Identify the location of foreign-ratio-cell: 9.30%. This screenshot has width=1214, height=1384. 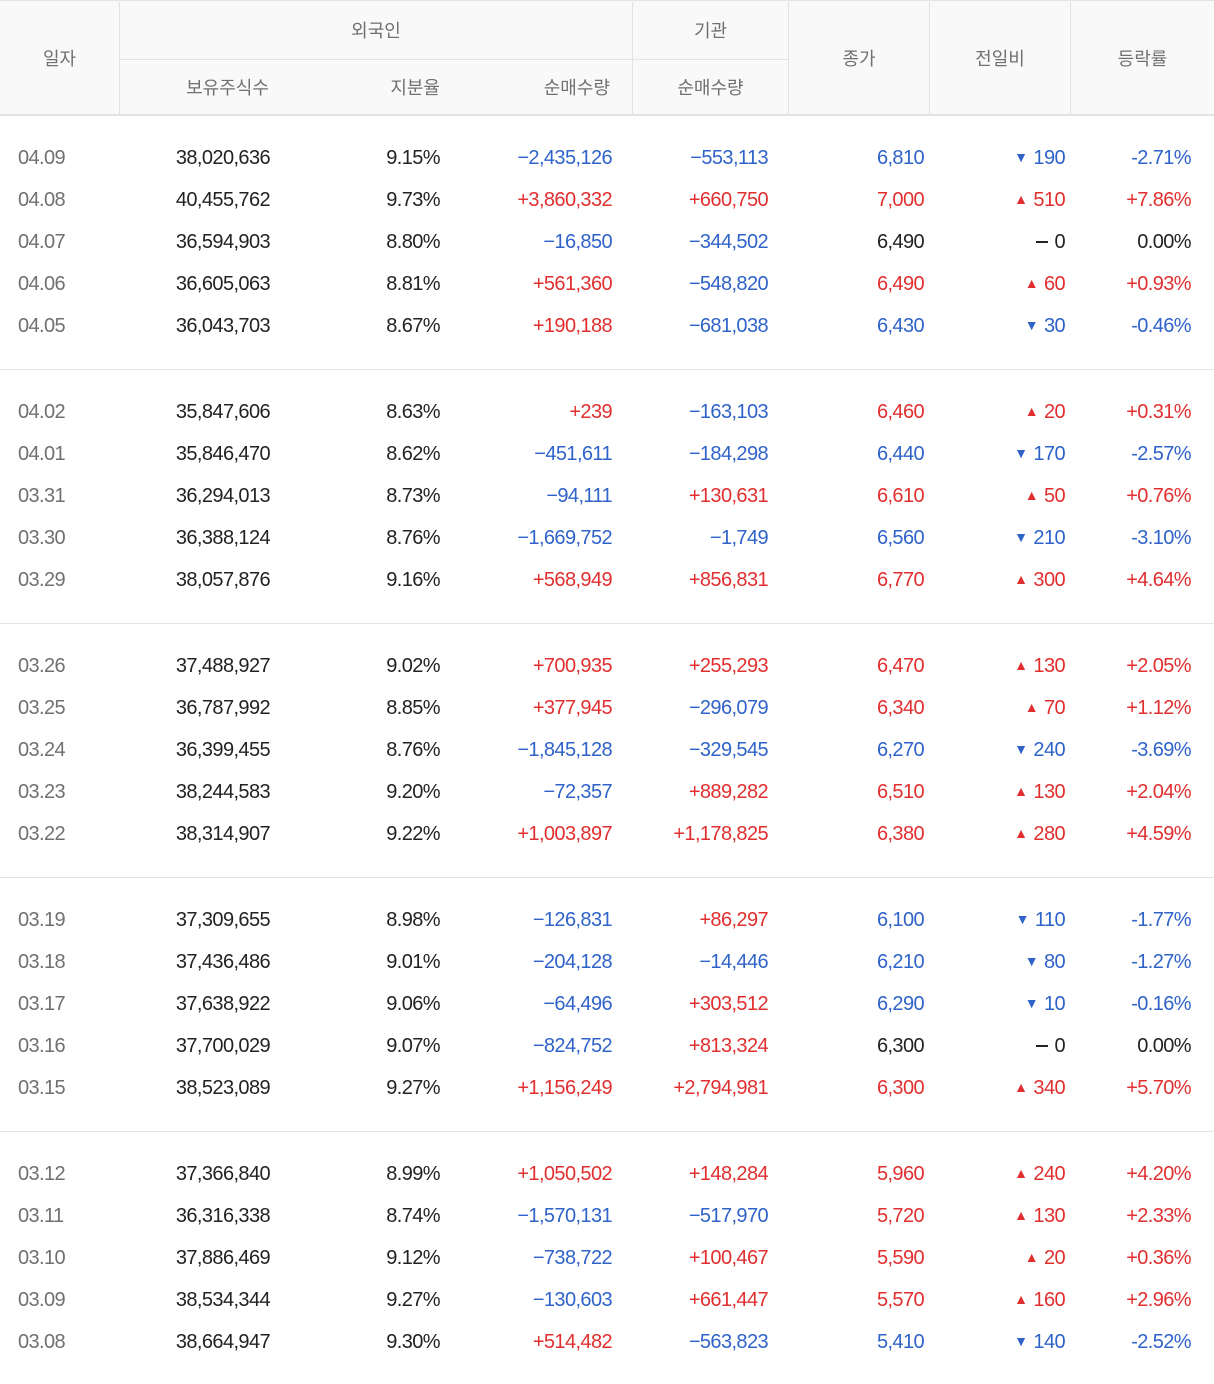
(413, 1341).